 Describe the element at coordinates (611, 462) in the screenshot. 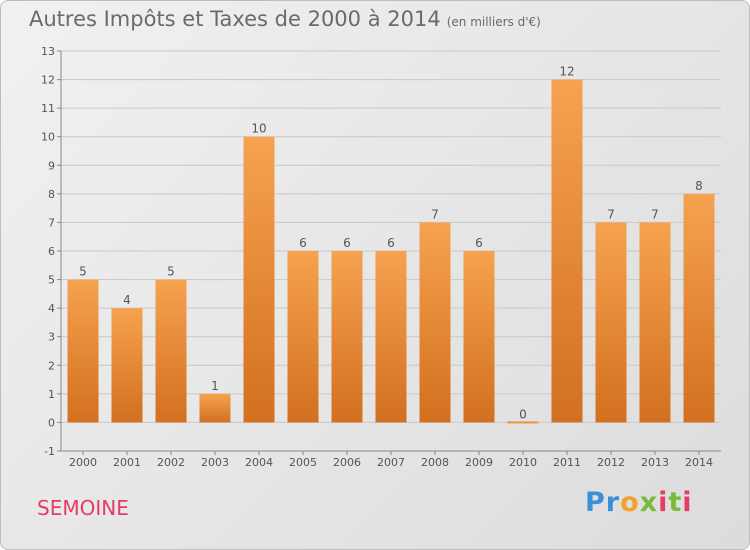

I see `x-tick-label: 2012` at that location.